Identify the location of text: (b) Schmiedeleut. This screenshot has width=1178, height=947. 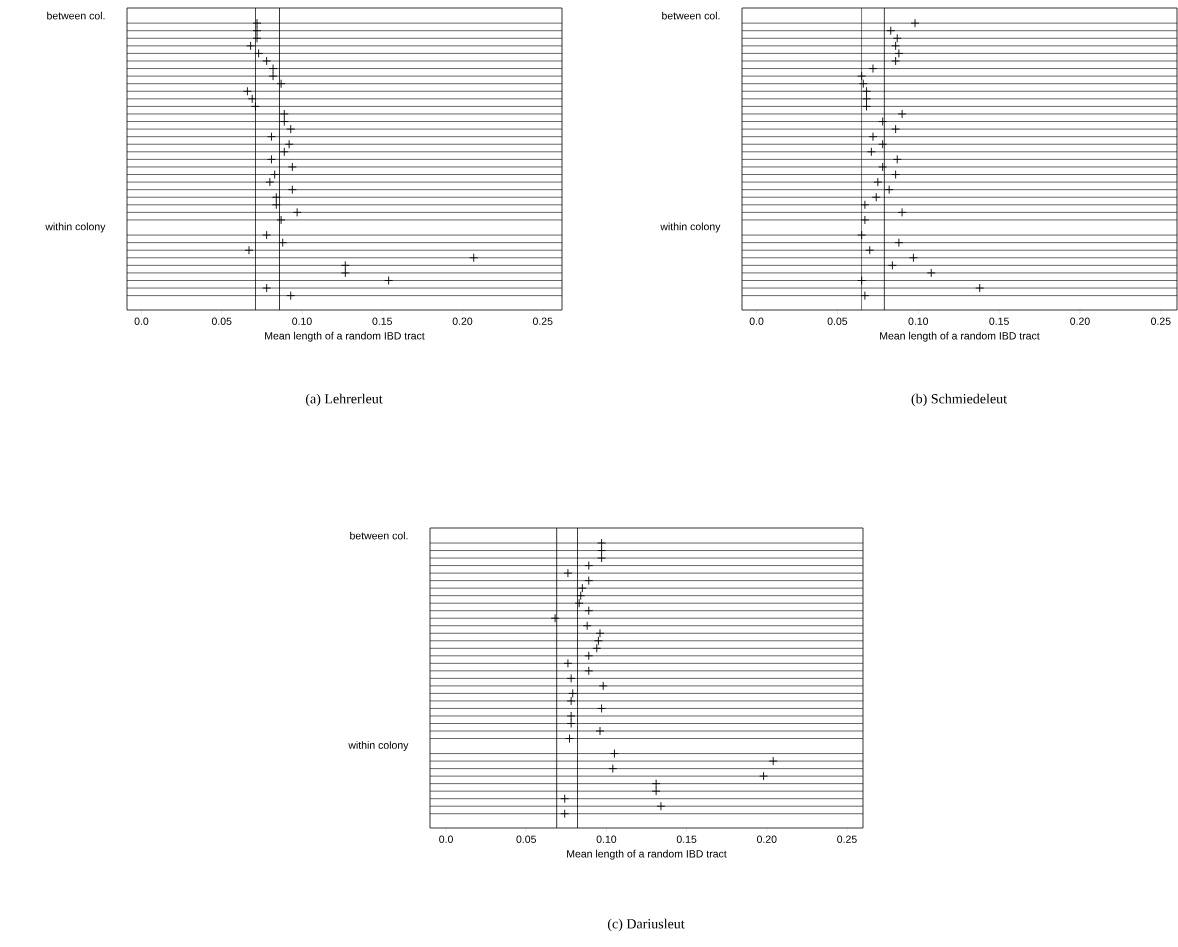
(959, 400).